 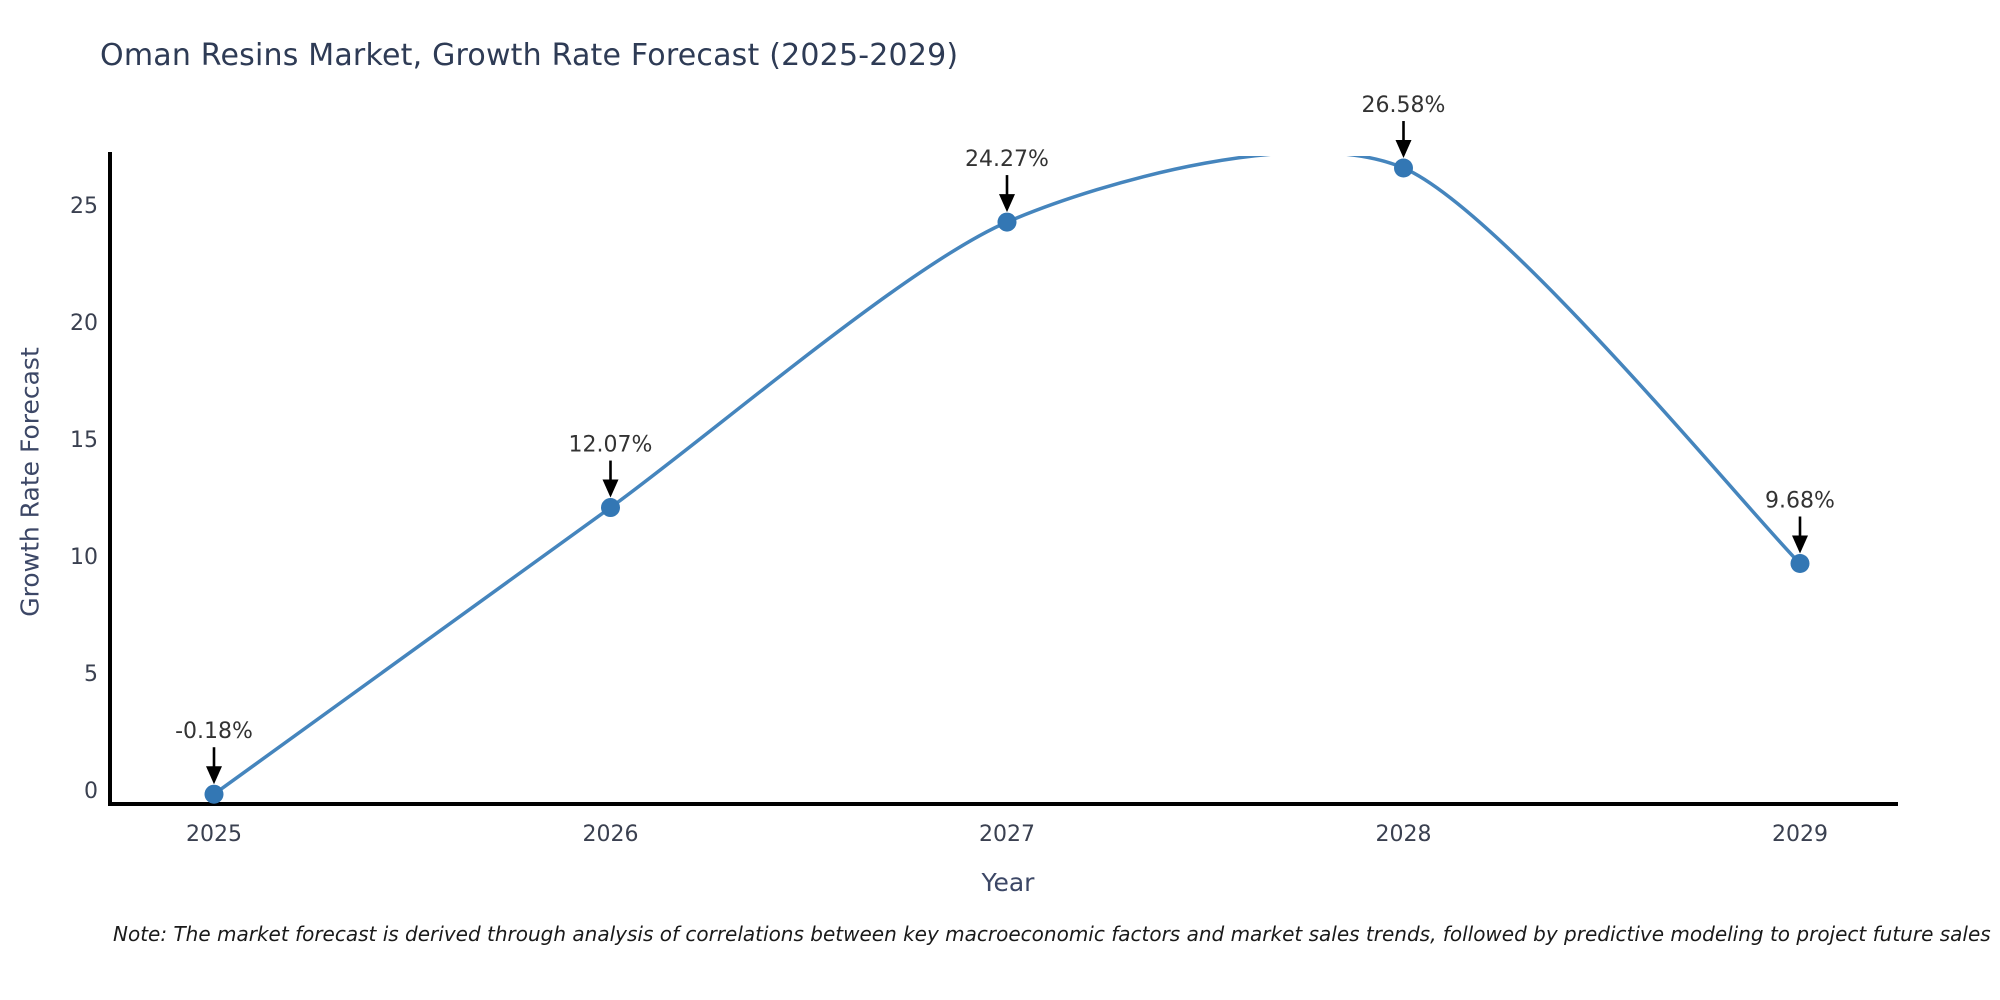 What do you see at coordinates (84, 557) in the screenshot?
I see `y-tick-label: 10` at bounding box center [84, 557].